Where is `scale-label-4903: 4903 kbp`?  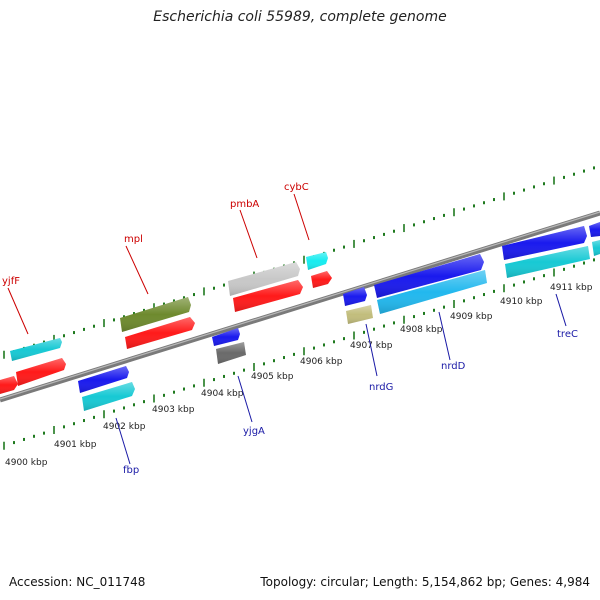
scale-label-4903: 4903 kbp is located at coordinates (173, 410).